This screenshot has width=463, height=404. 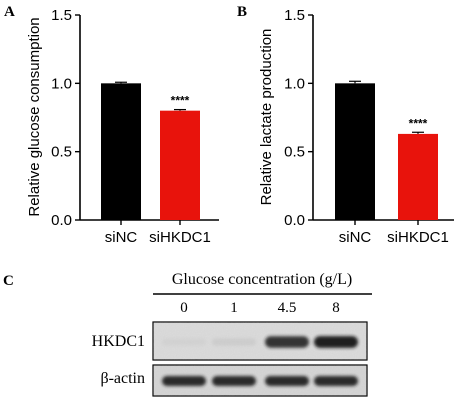 What do you see at coordinates (294, 83) in the screenshot?
I see `chart-b-ytick-label: 1.0` at bounding box center [294, 83].